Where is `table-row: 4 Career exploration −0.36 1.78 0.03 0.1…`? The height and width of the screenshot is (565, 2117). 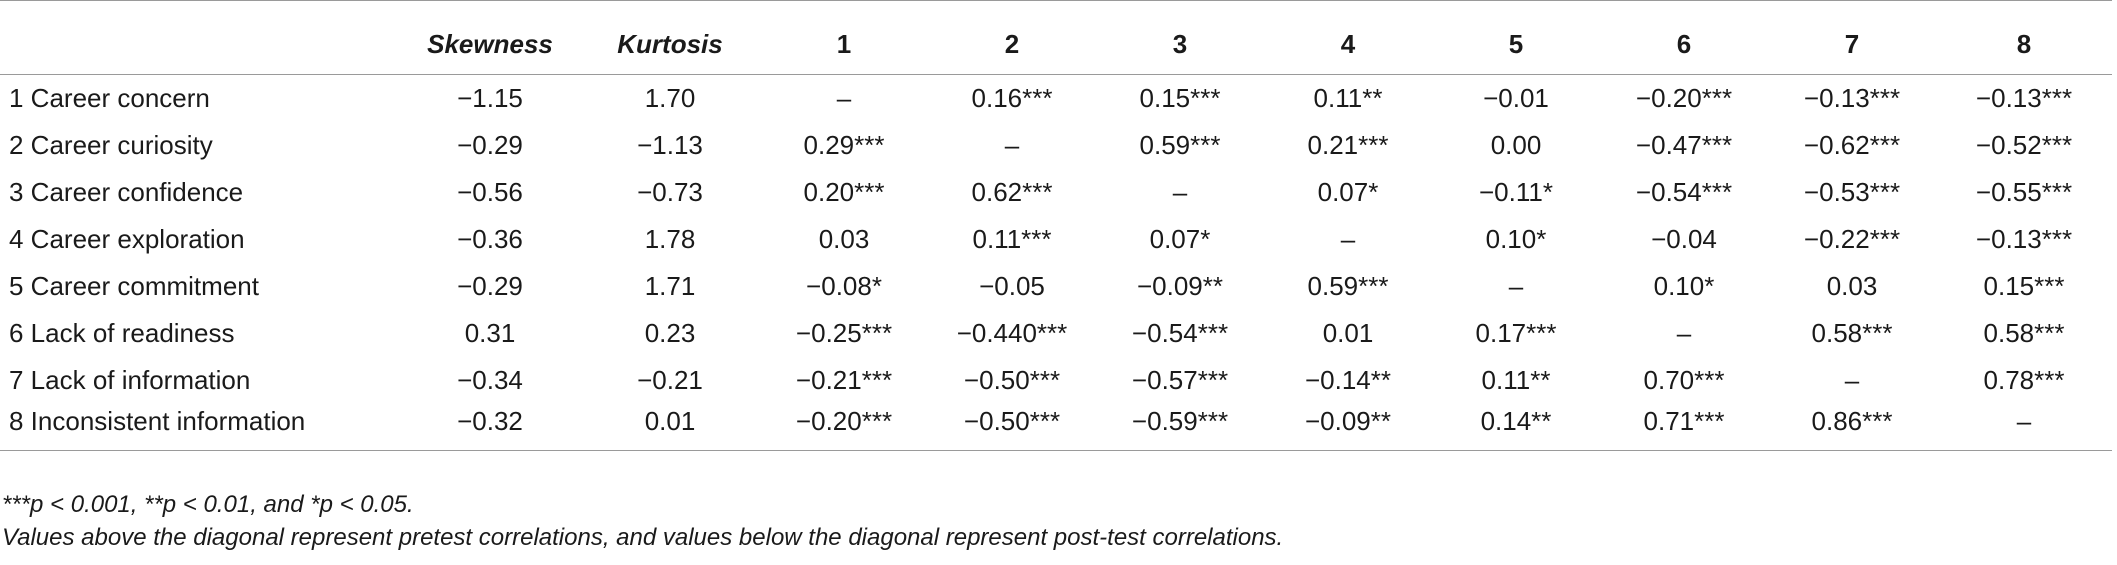
table-row: 4 Career exploration −0.36 1.78 0.03 0.1… is located at coordinates (1056, 239).